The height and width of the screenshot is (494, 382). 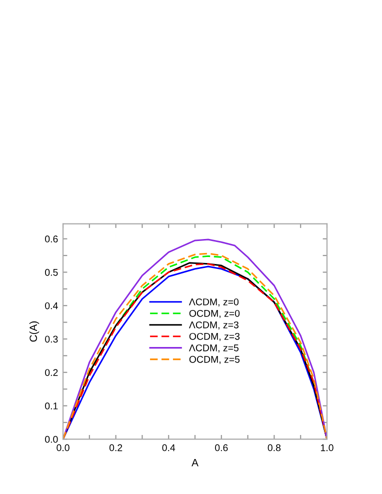 What do you see at coordinates (51, 306) in the screenshot?
I see `y-tick-label: 0.4` at bounding box center [51, 306].